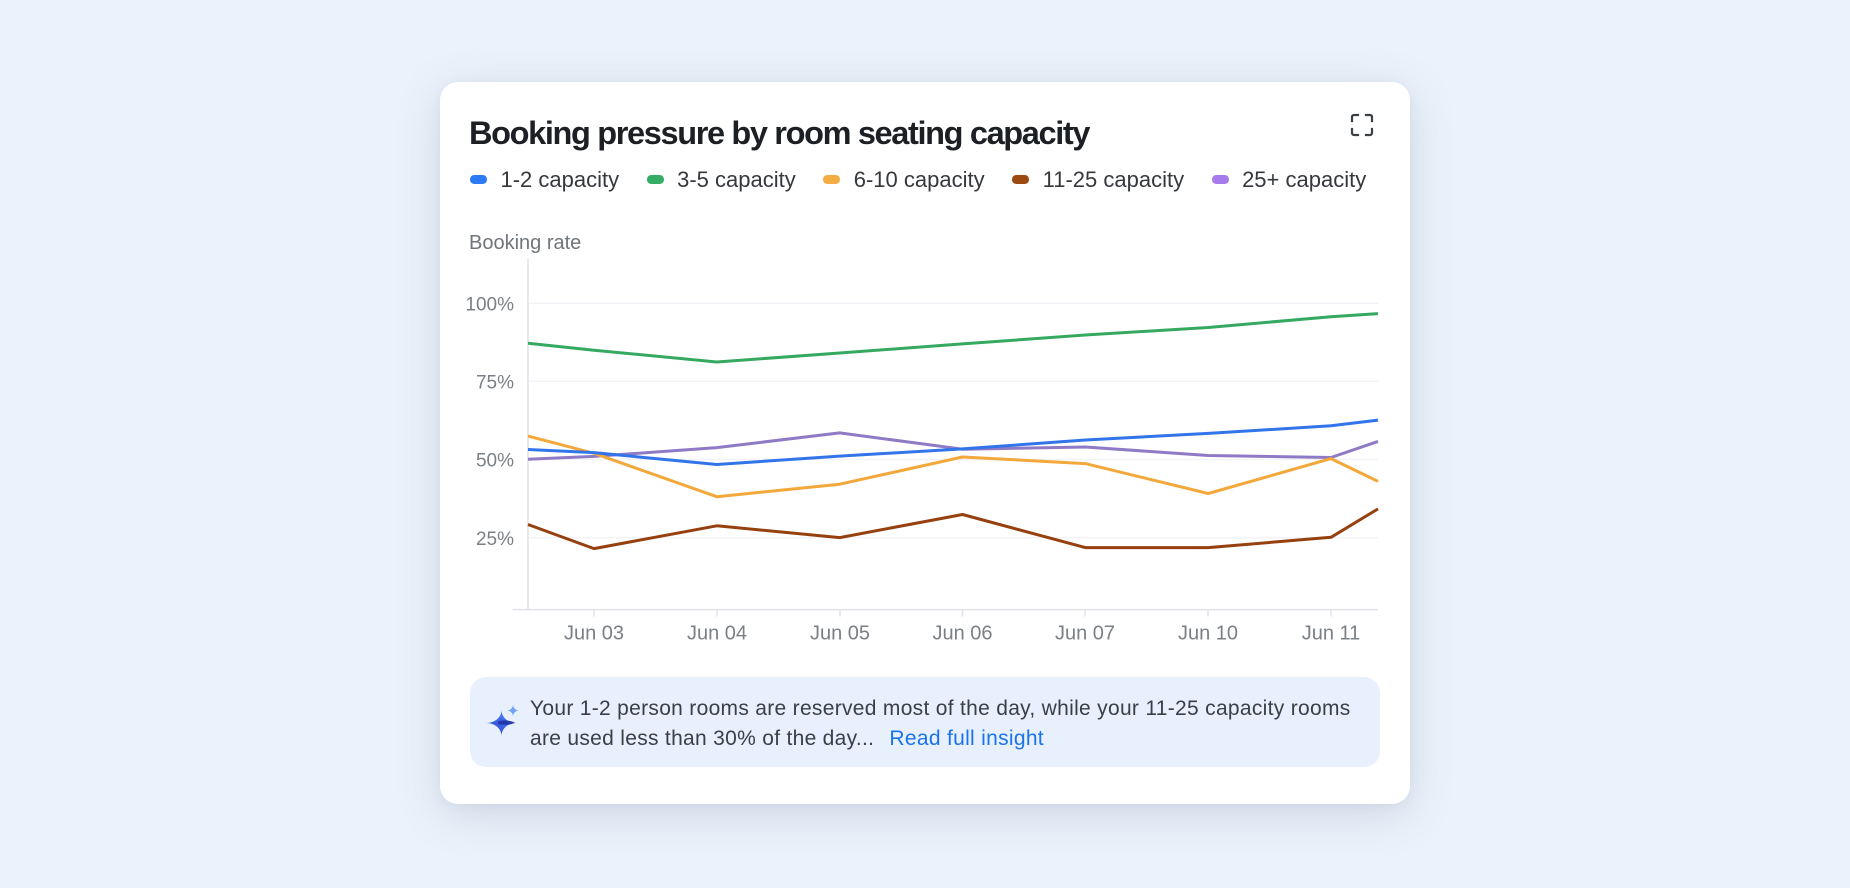  Describe the element at coordinates (489, 305) in the screenshot. I see `svg-text: 100%` at that location.